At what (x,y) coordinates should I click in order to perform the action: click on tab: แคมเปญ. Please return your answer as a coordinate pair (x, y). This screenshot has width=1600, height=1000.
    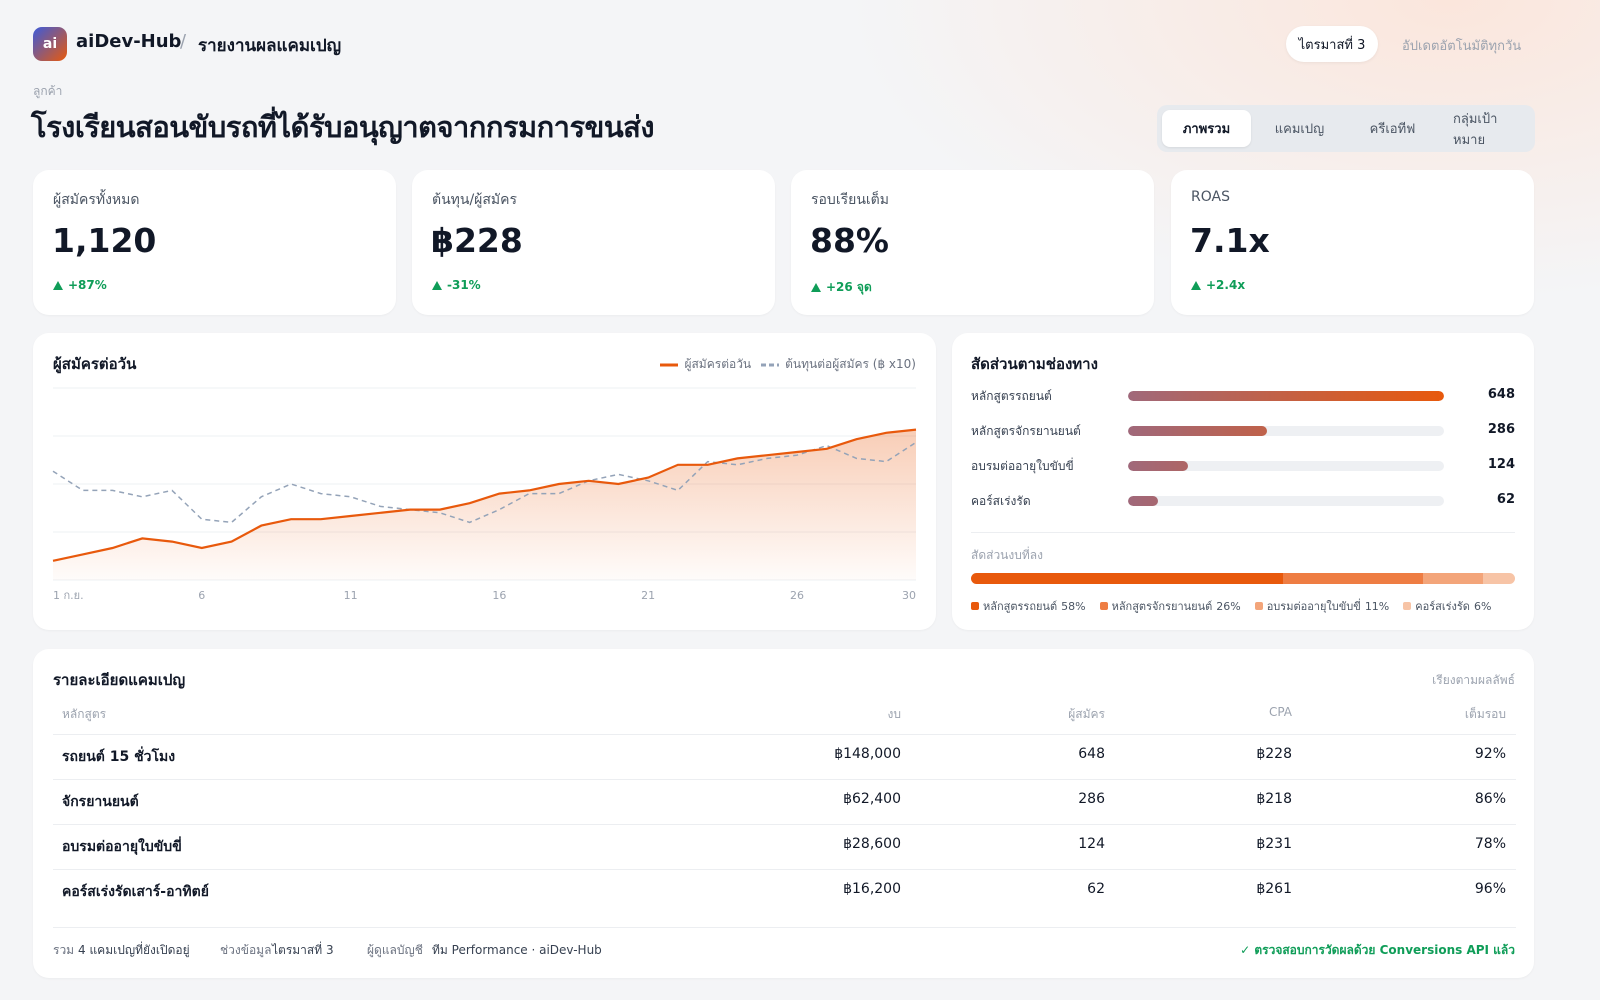
    Looking at the image, I should click on (1299, 129).